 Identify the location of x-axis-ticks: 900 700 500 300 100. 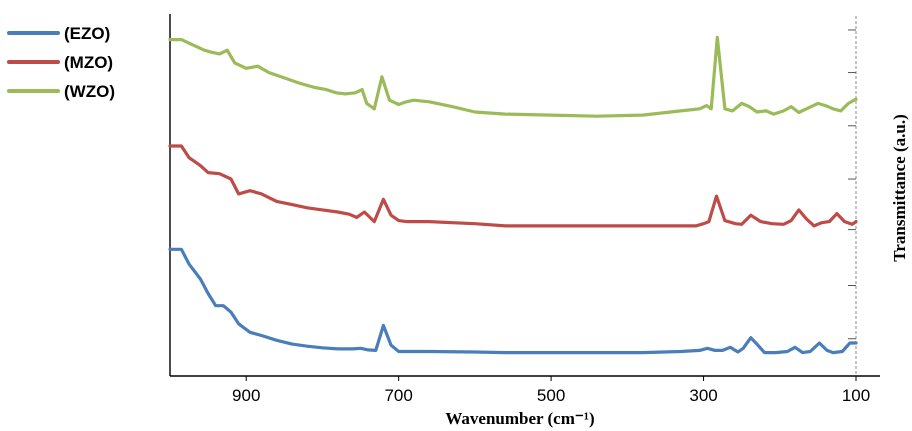
(551, 390).